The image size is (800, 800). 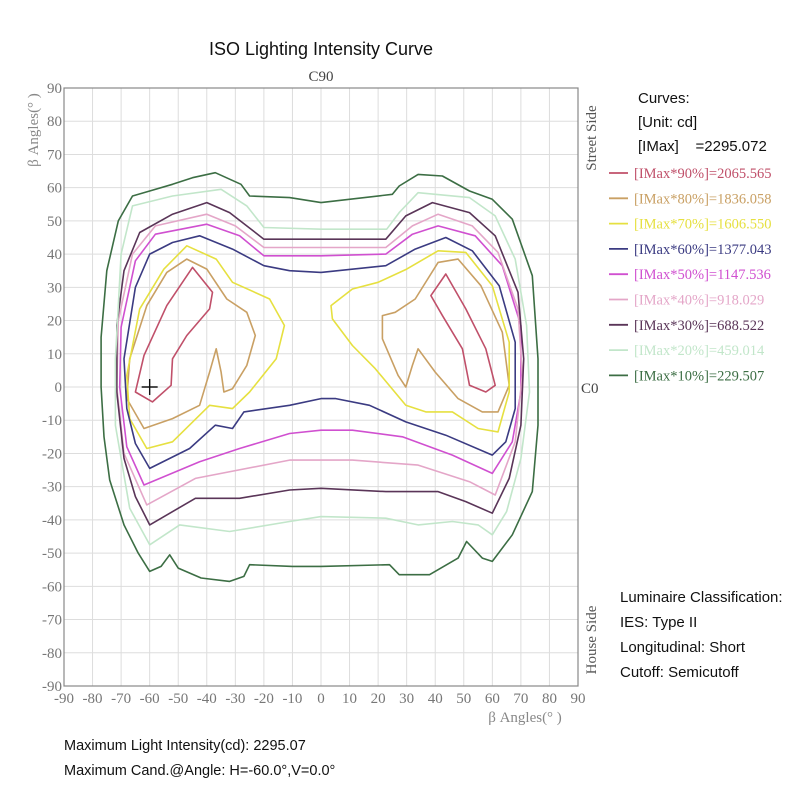 What do you see at coordinates (64, 699) in the screenshot?
I see `x-tick-label: -90` at bounding box center [64, 699].